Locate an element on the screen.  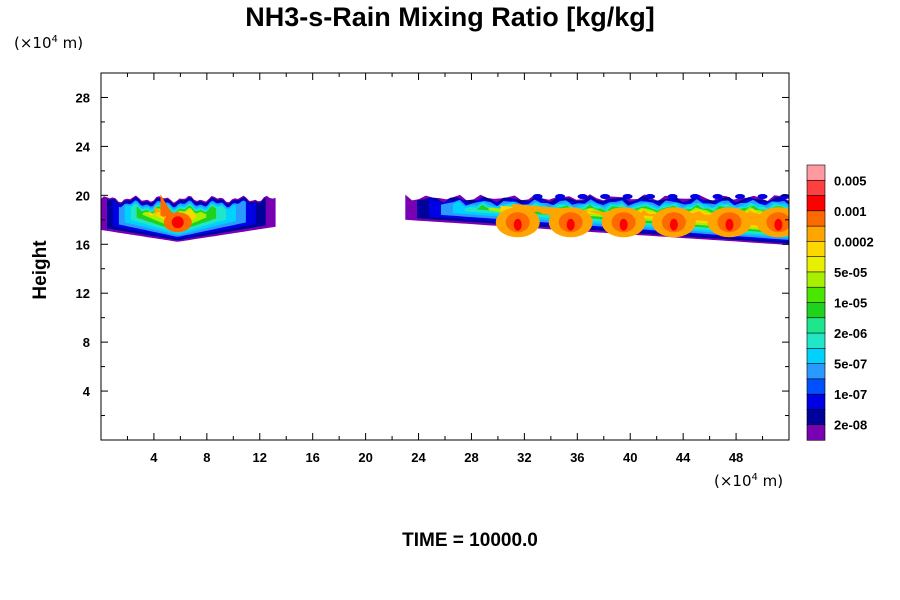
contour-region-left is located at coordinates (168, 208).